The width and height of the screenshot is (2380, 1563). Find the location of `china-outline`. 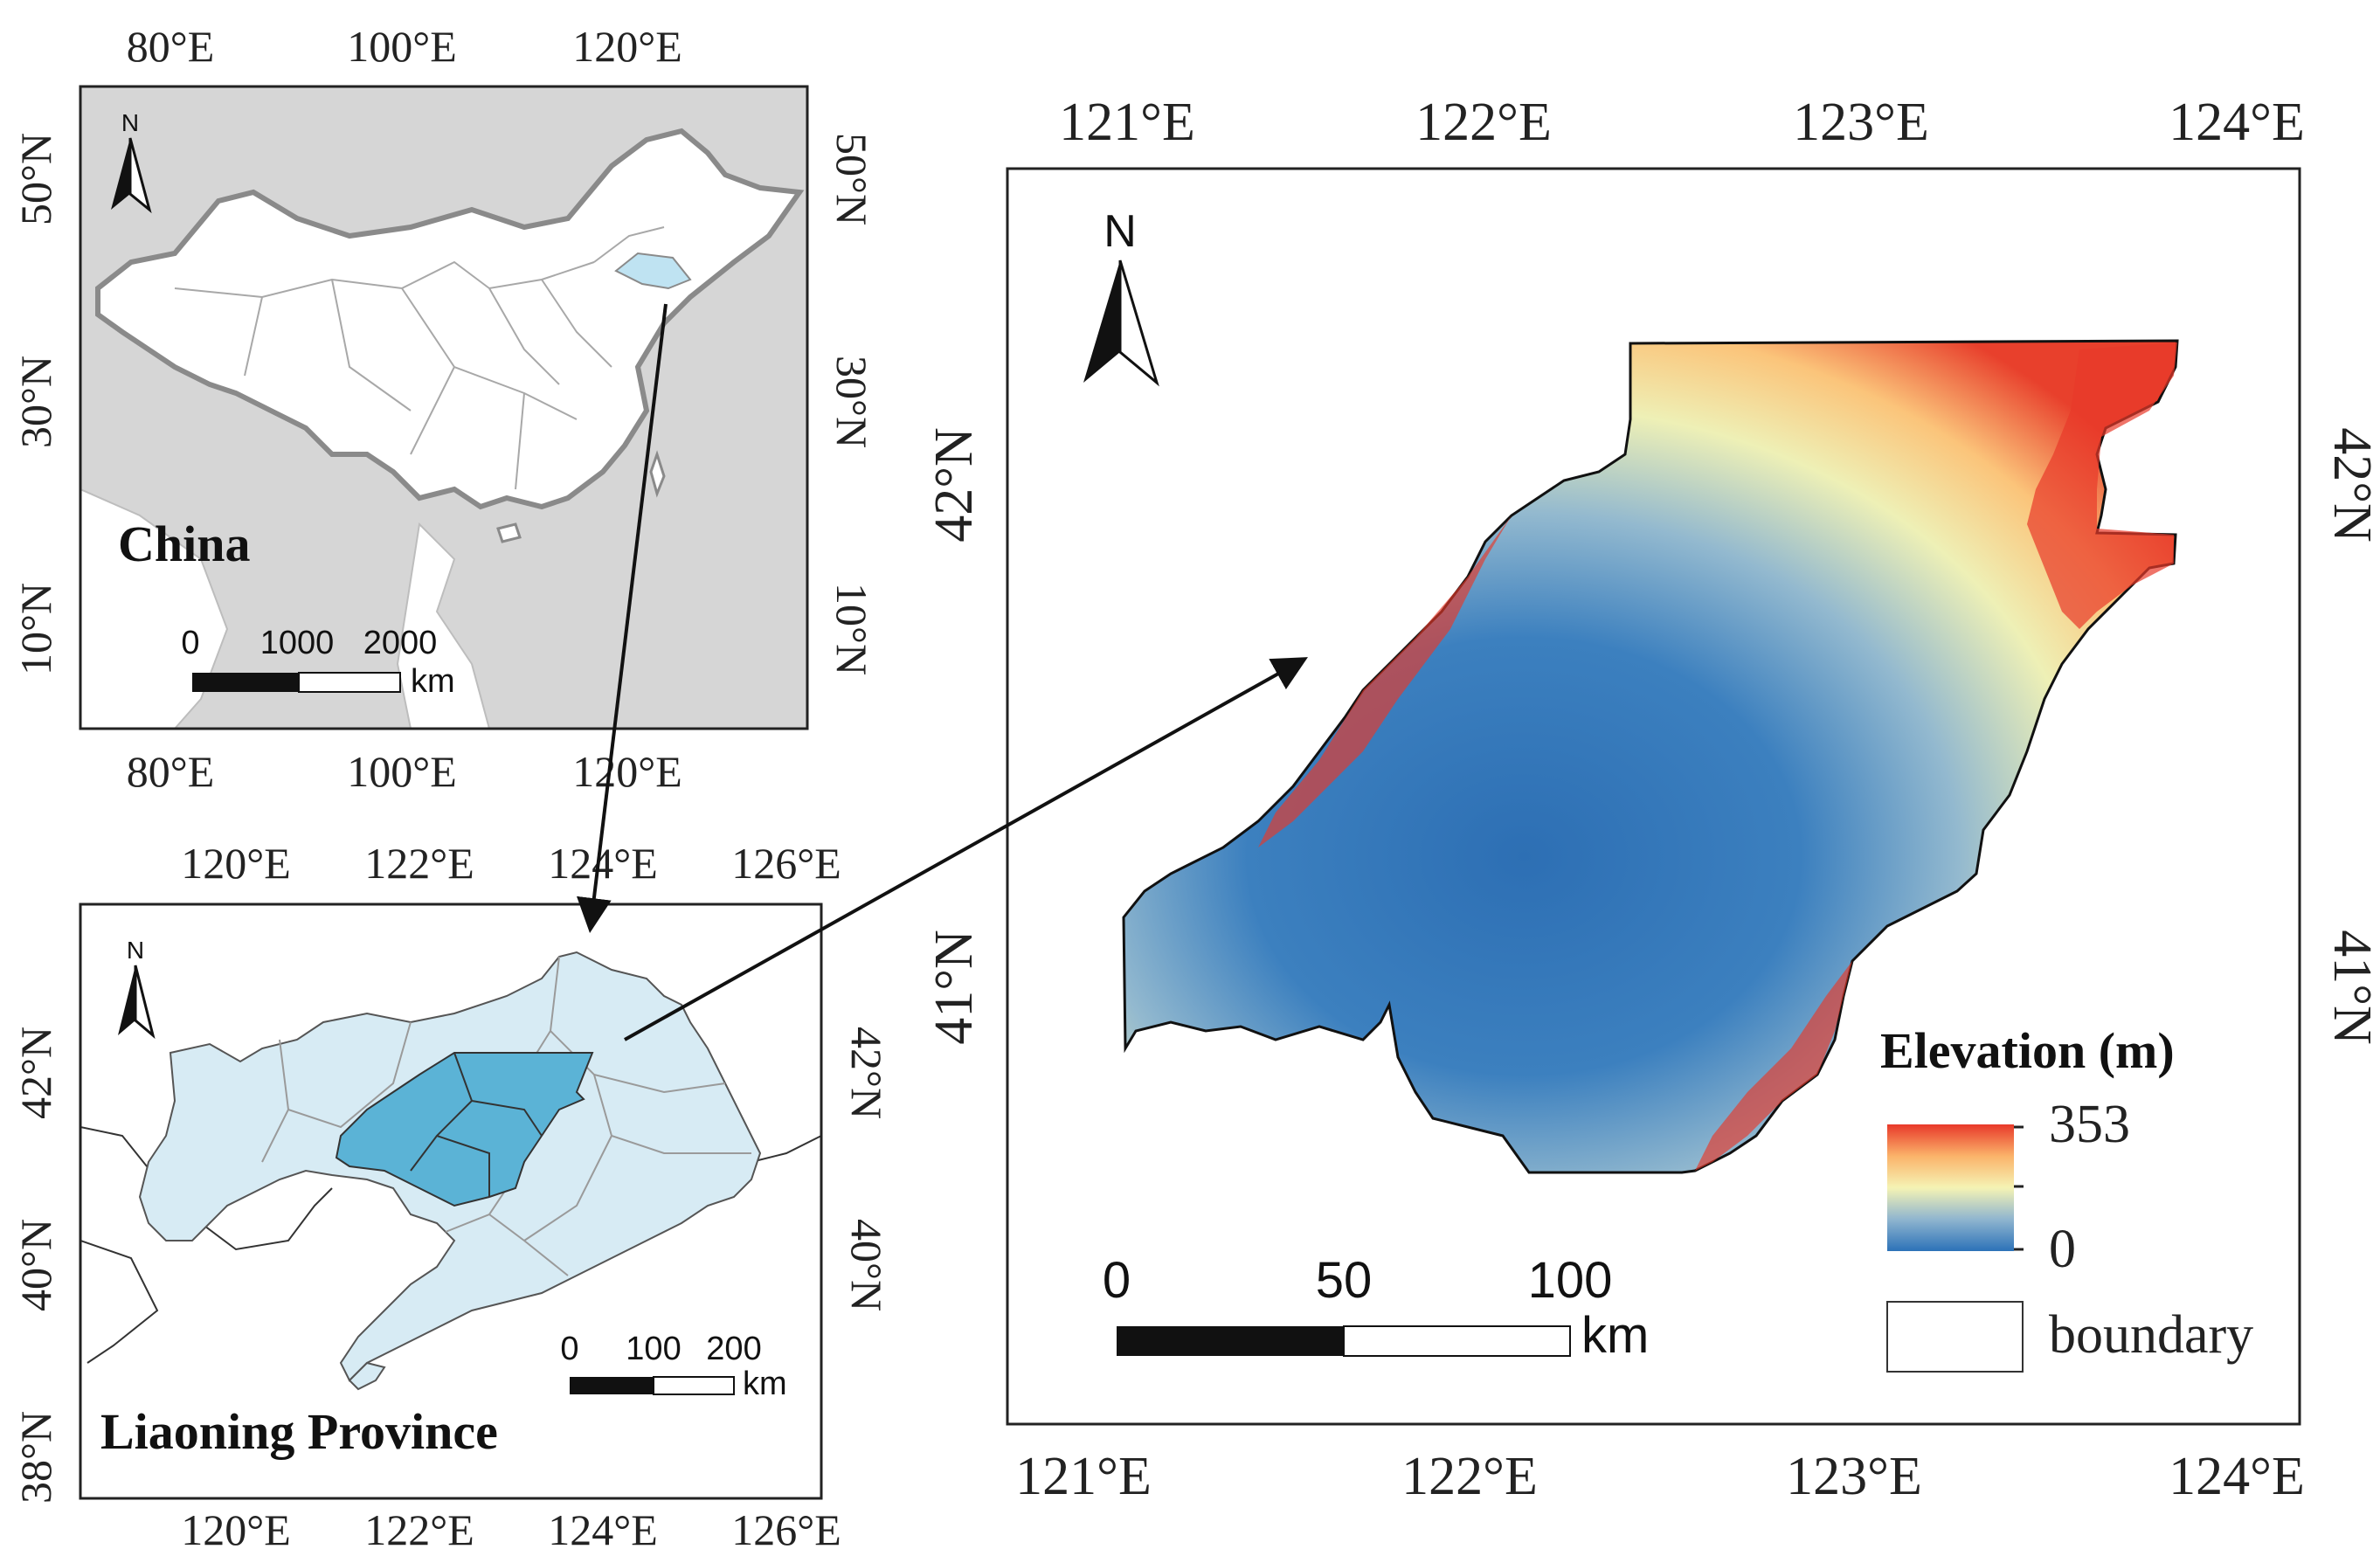

china-outline is located at coordinates (450, 319).